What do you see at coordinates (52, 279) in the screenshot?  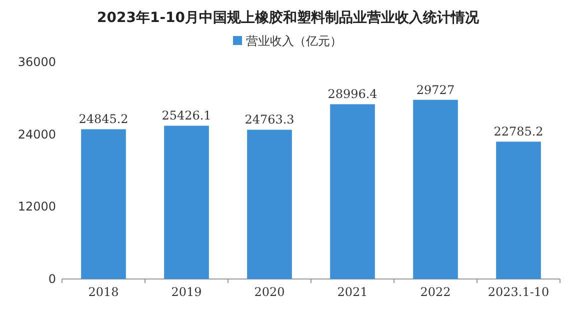 I see `y-tick-label: 0` at bounding box center [52, 279].